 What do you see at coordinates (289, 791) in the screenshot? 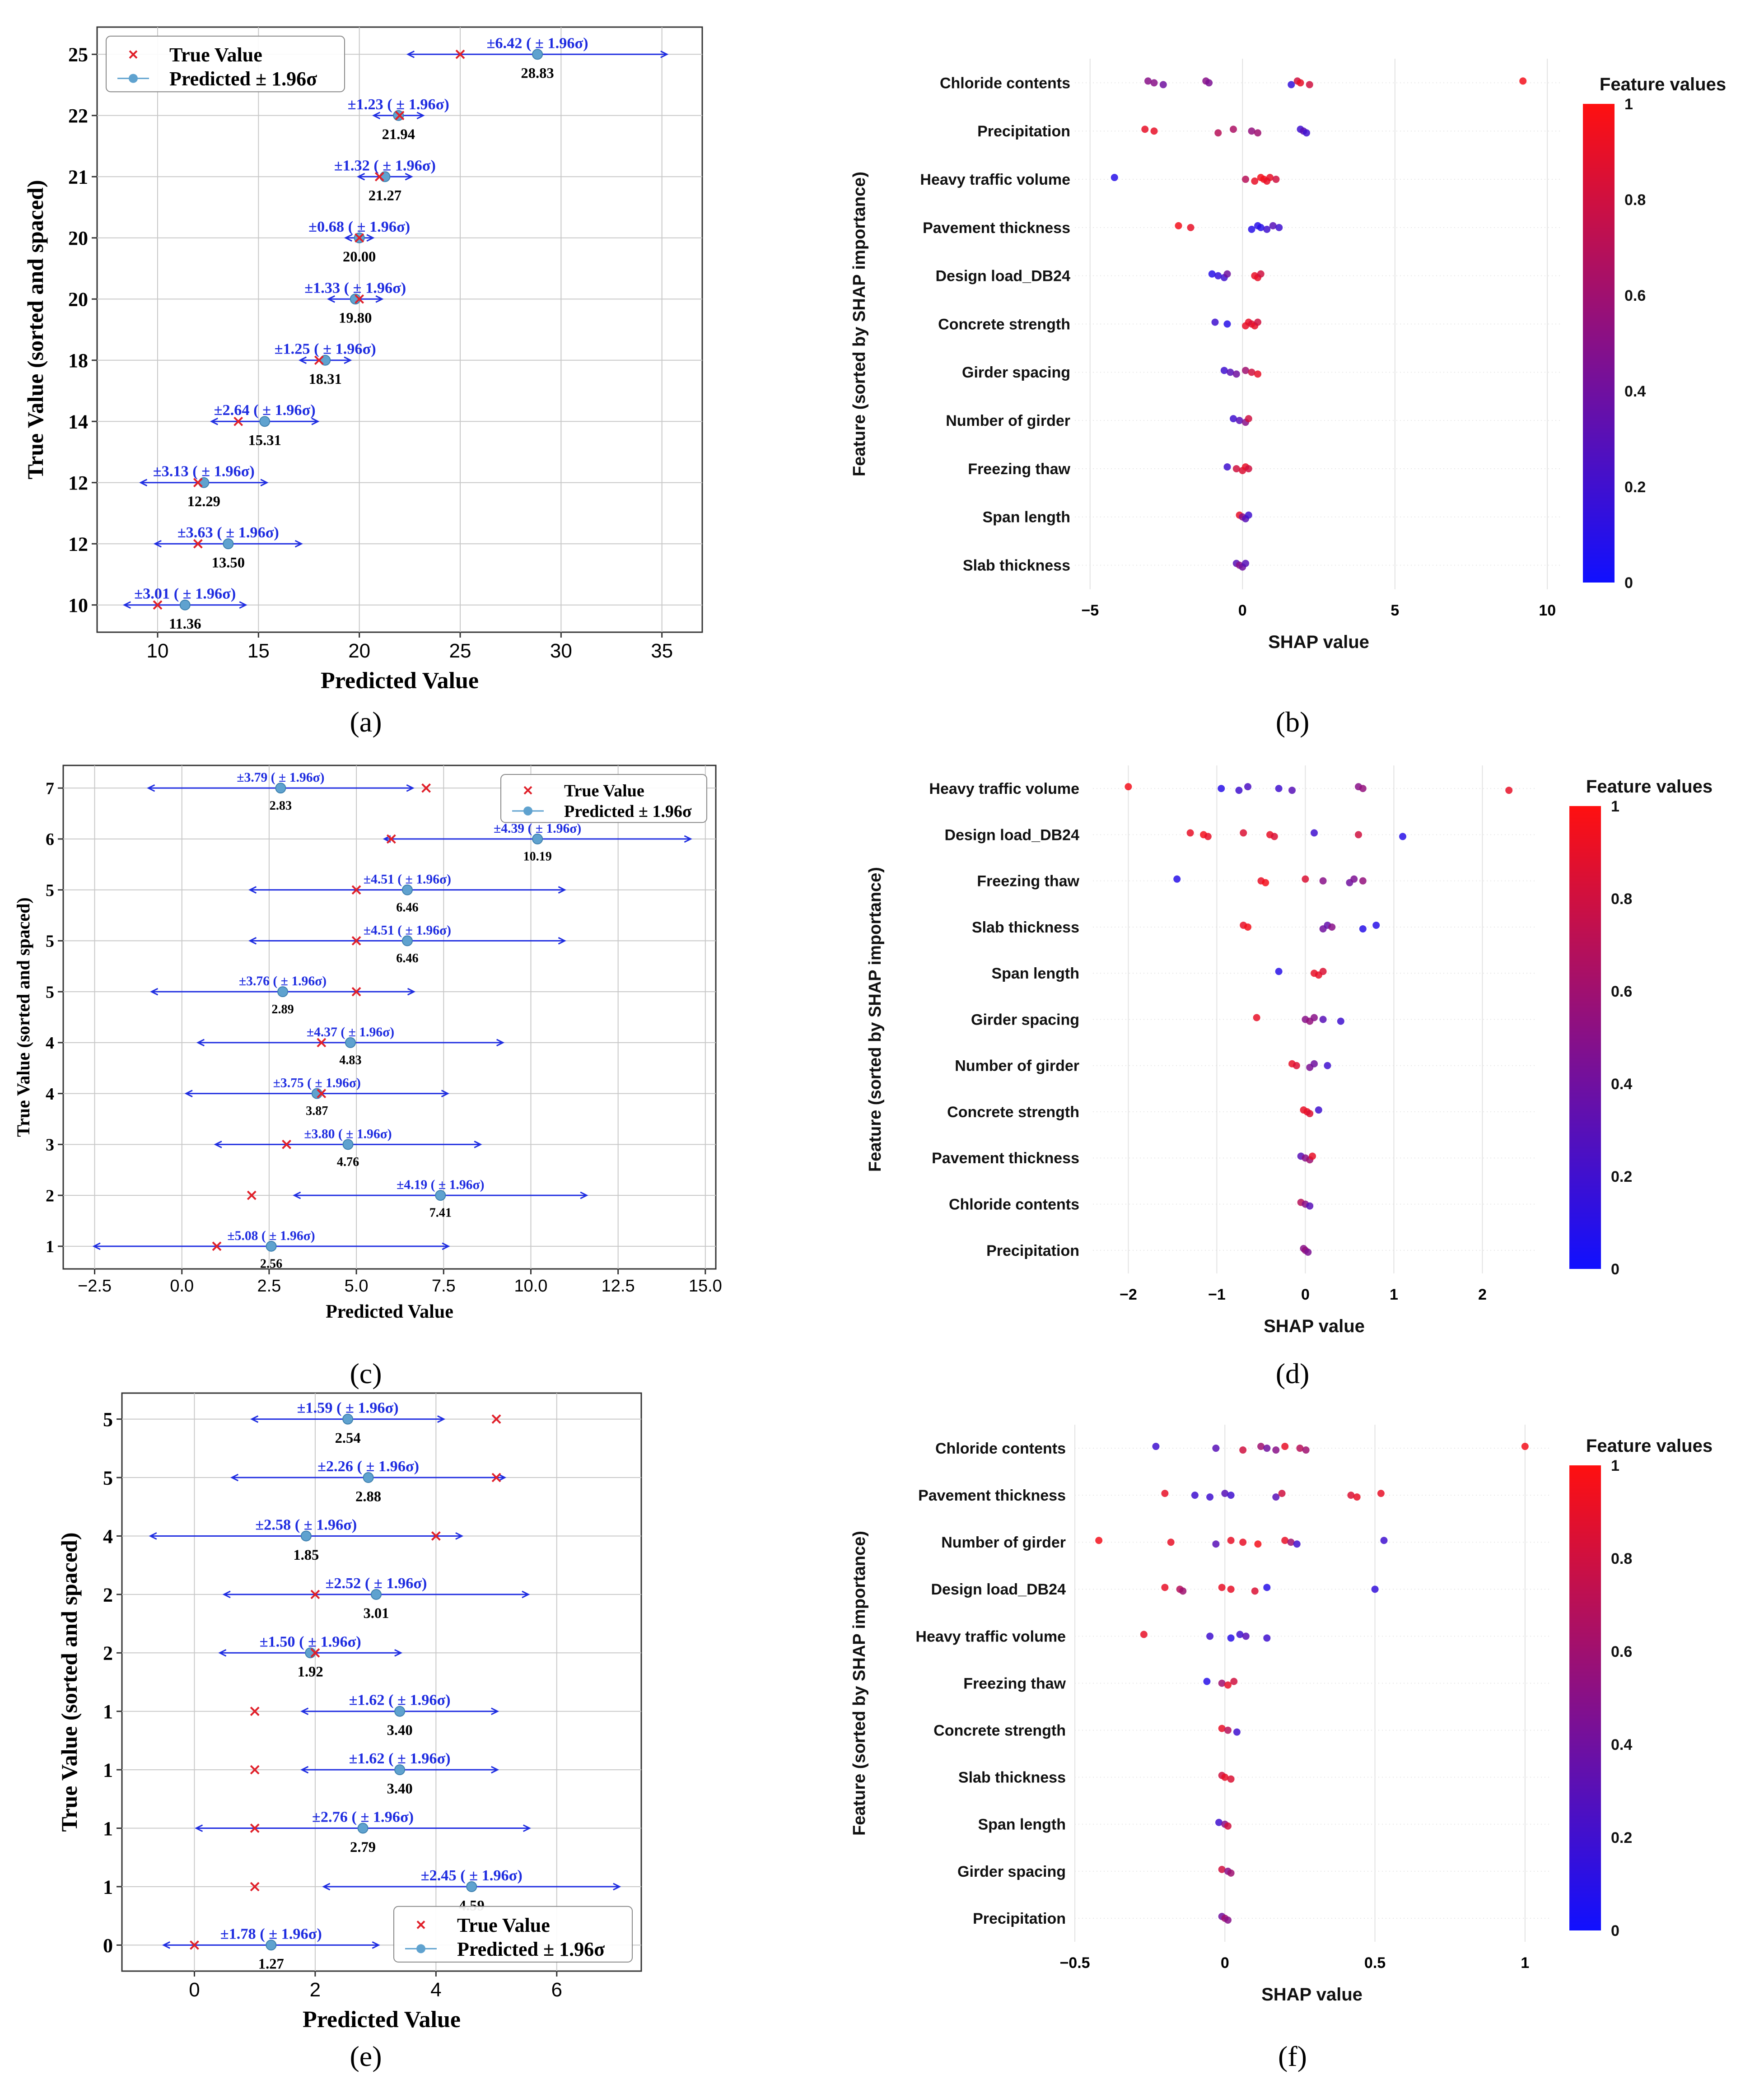
I see `data-point-9: ±3.79 ( ± 1.96σ) 2.83` at bounding box center [289, 791].